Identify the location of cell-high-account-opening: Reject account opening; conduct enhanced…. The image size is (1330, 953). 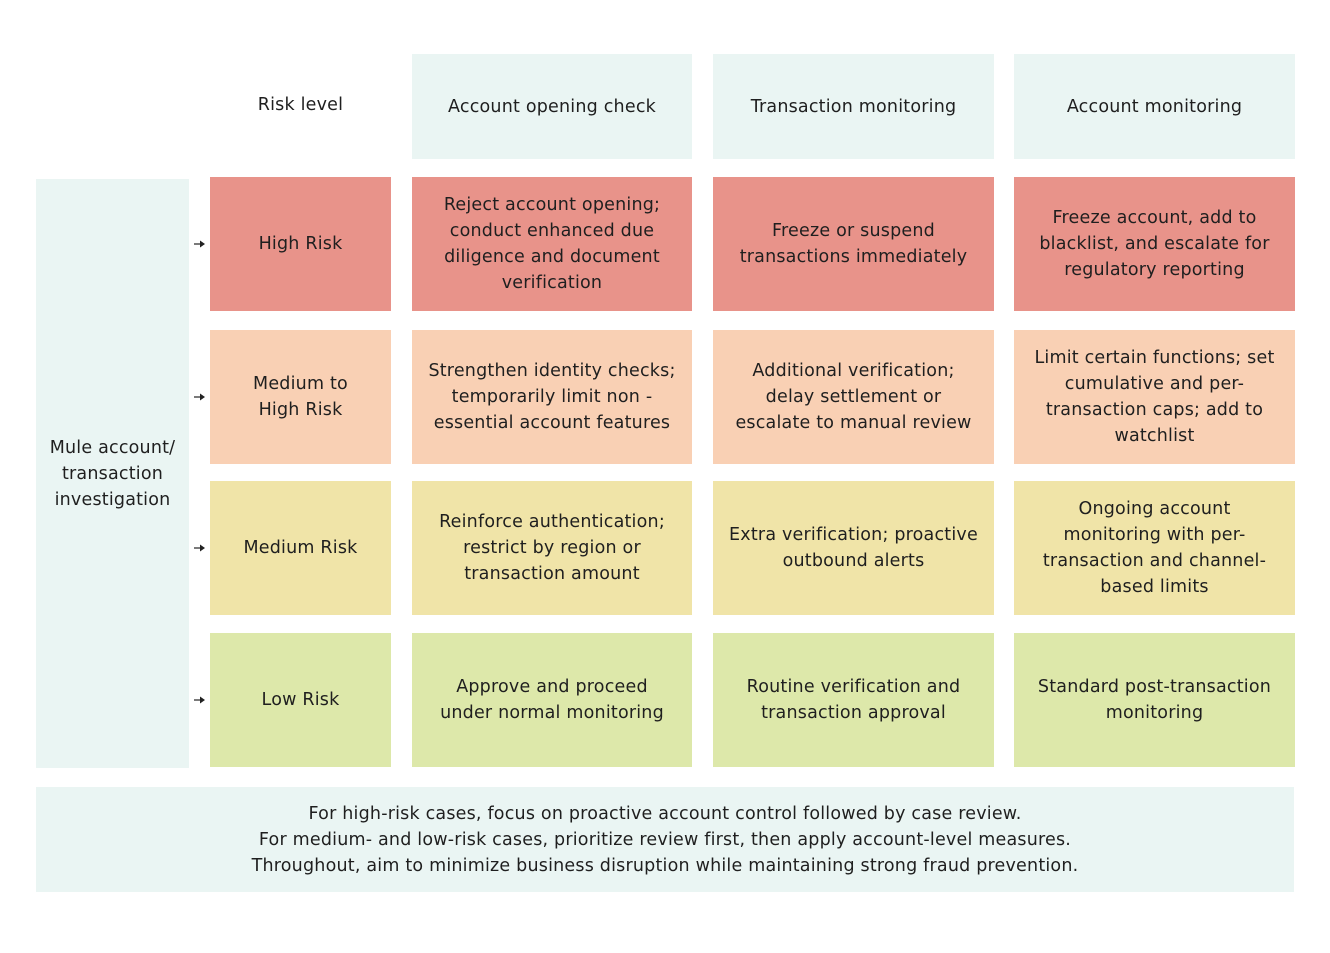
(552, 244).